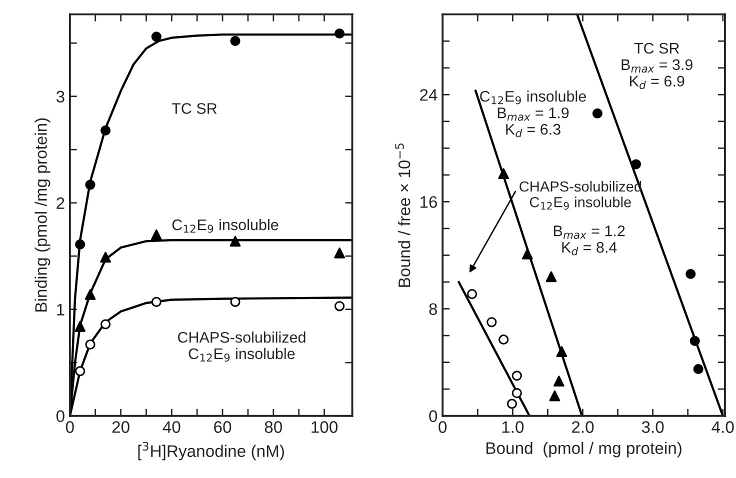  What do you see at coordinates (60, 203) in the screenshot?
I see `y-tick-label: 2` at bounding box center [60, 203].